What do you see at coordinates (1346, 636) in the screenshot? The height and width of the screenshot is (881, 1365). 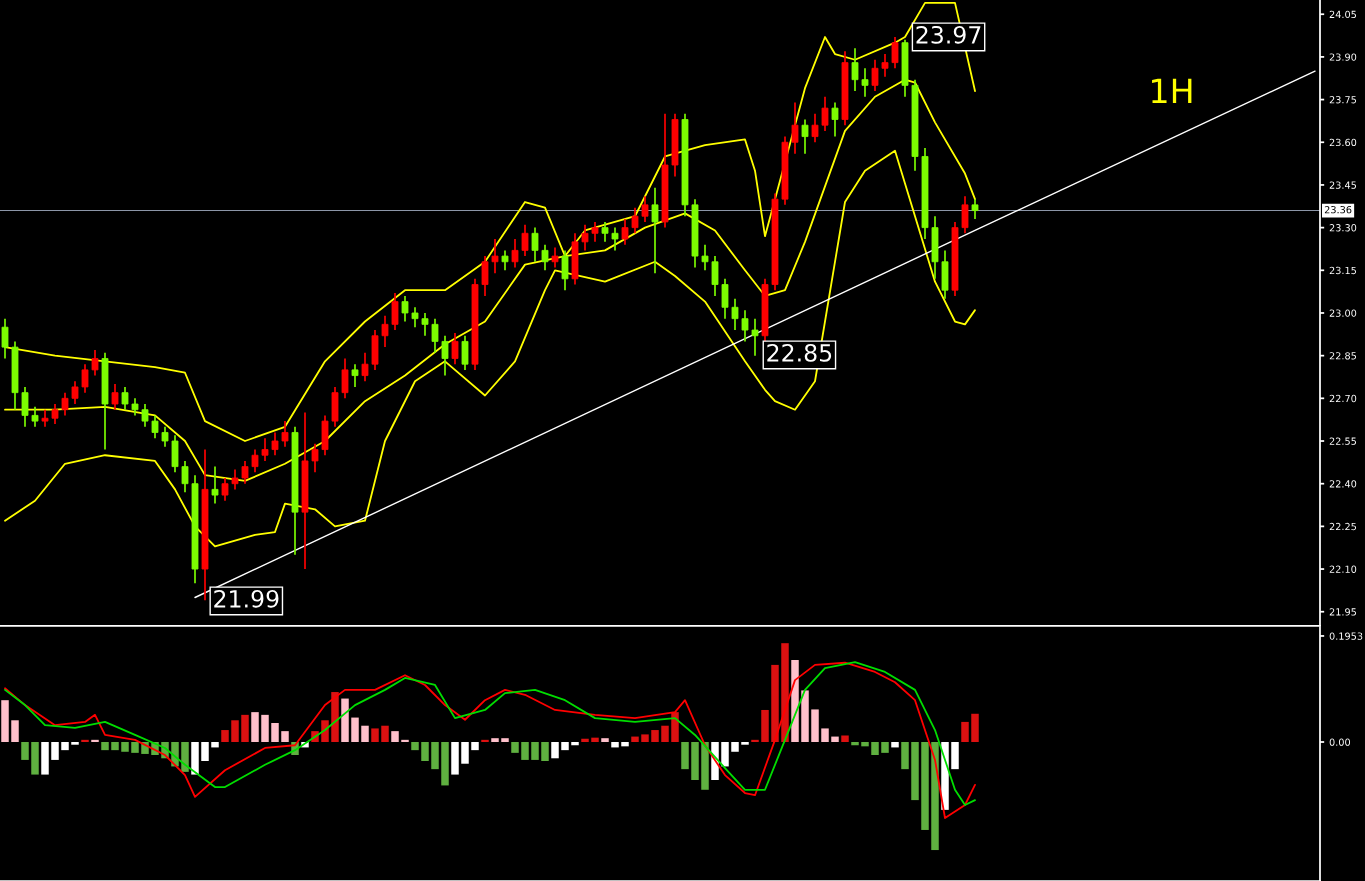 I see `y-tick-label: 0.1953` at bounding box center [1346, 636].